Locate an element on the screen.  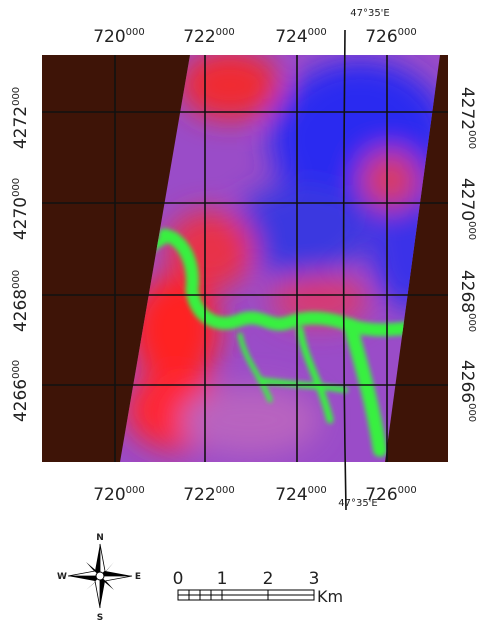
compass-w: W is located at coordinates (62, 577).